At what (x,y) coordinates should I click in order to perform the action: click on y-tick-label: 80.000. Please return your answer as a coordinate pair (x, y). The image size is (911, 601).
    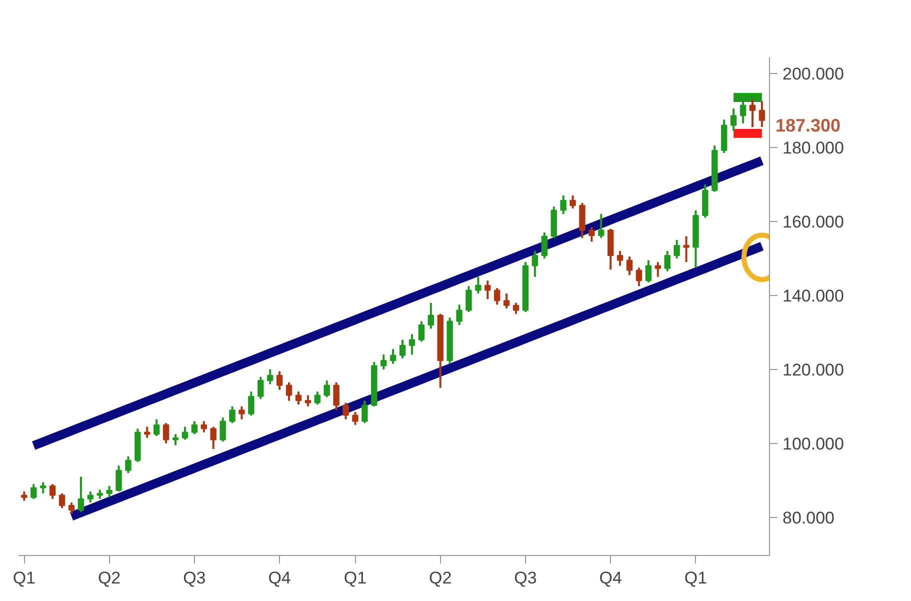
    Looking at the image, I should click on (808, 518).